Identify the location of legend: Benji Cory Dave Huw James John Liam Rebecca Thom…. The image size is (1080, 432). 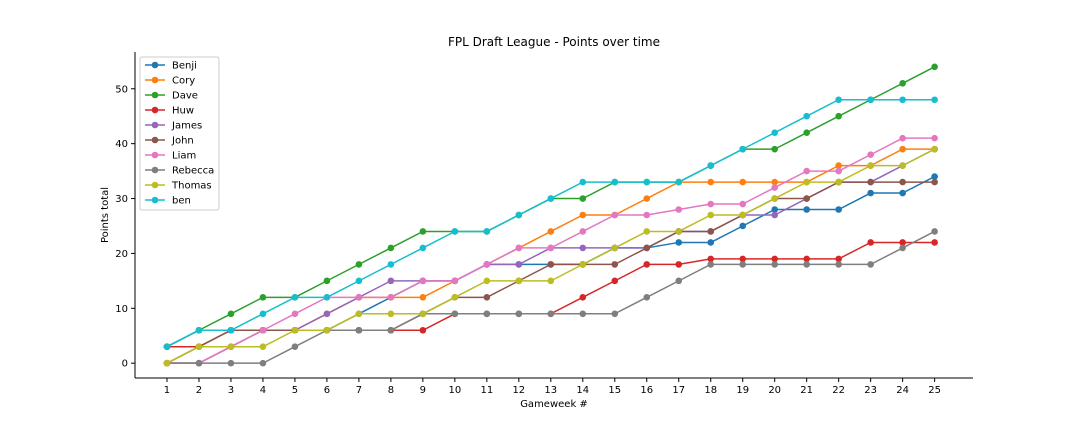
(179, 133).